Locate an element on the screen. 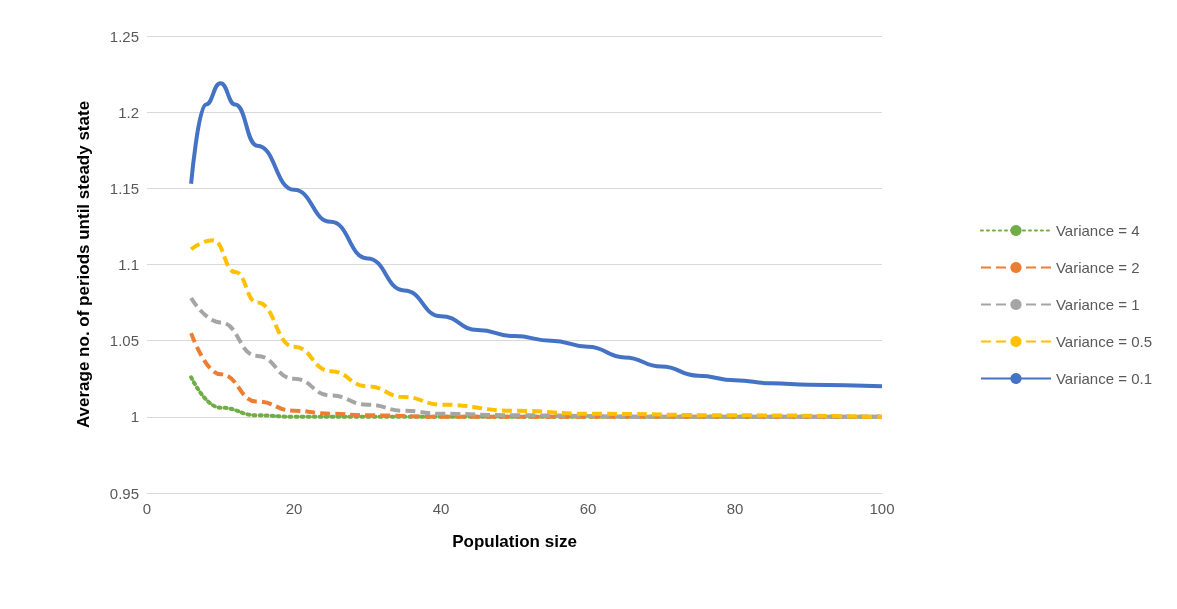 Image resolution: width=1177 pixels, height=609 pixels. x-axis-title: Population size is located at coordinates (514, 541).